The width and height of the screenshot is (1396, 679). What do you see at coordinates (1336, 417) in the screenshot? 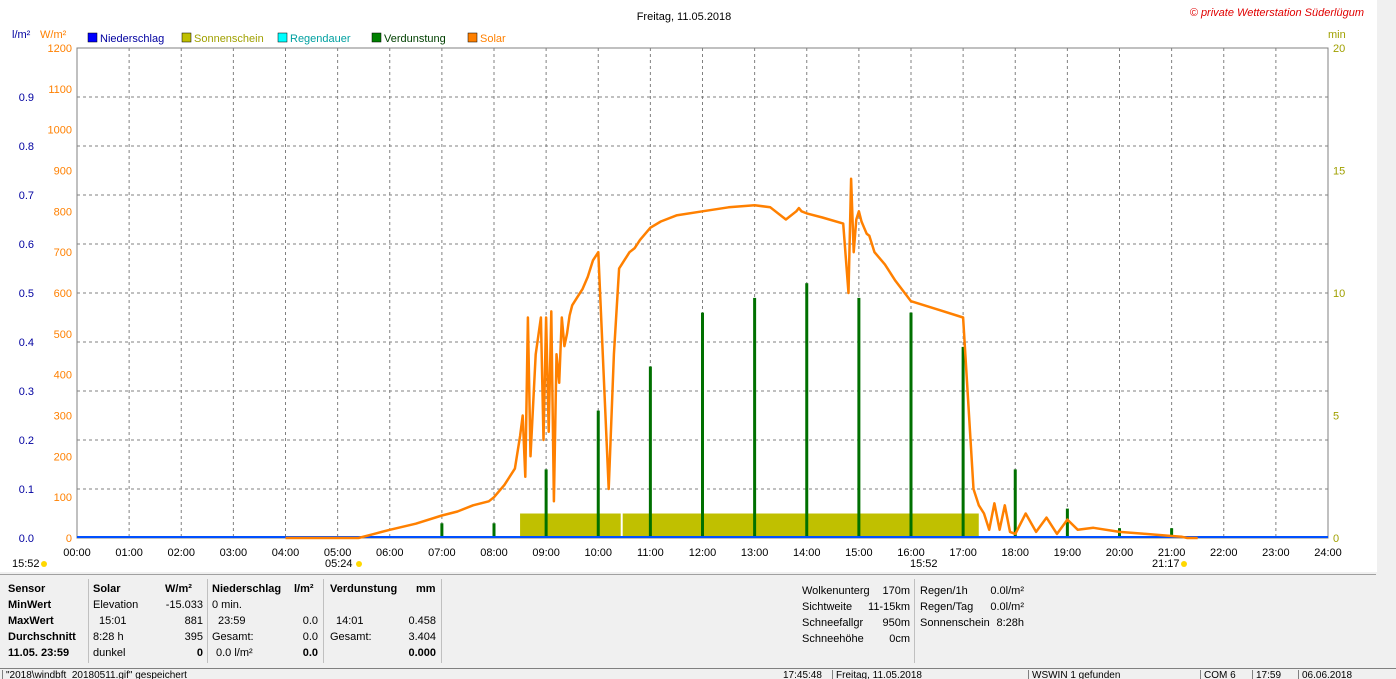
I see `minutes-tick-label: 5` at bounding box center [1336, 417].